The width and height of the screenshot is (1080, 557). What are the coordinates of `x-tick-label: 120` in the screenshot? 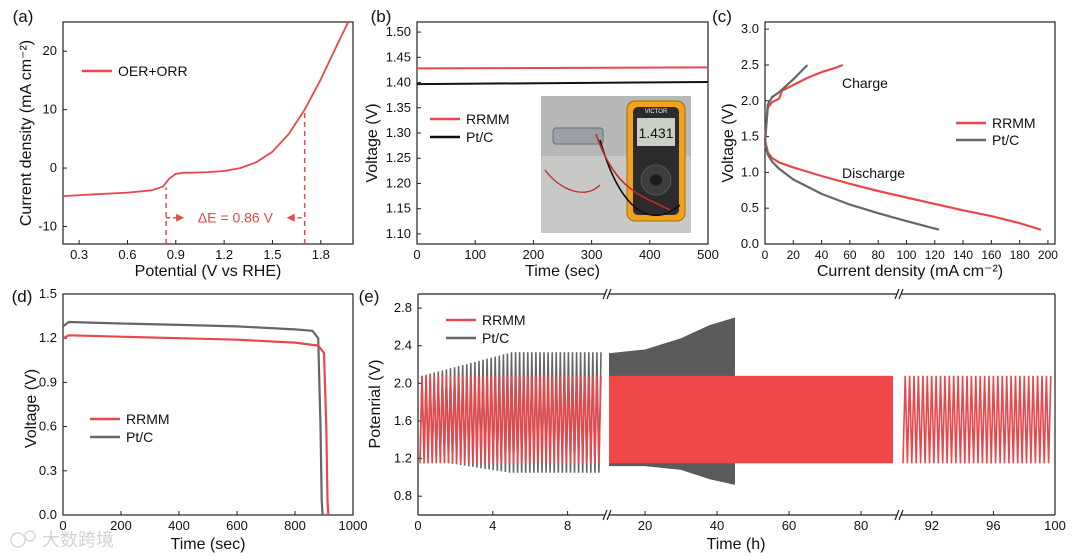 It's located at (935, 255).